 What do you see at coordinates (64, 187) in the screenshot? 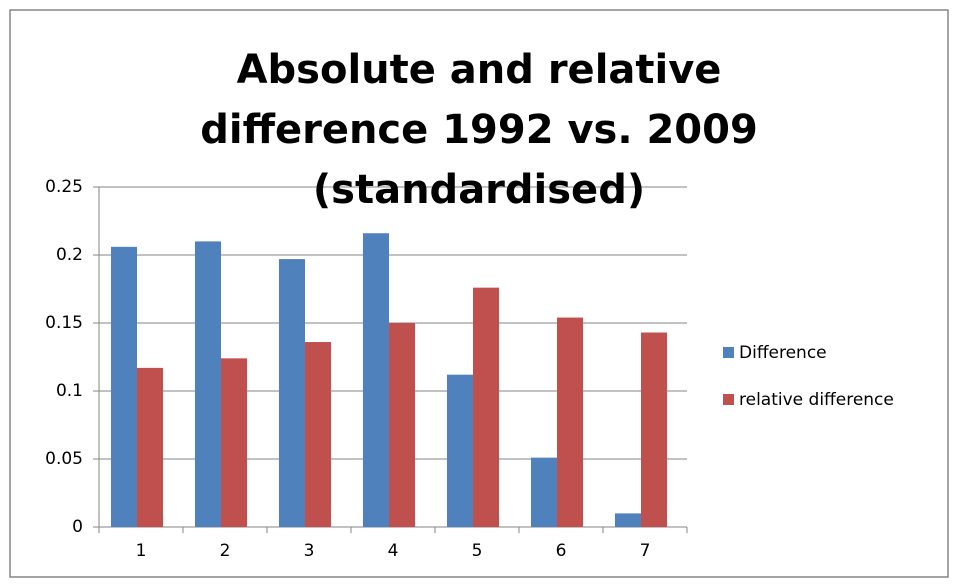
I see `y-tick-label: 0.25` at bounding box center [64, 187].